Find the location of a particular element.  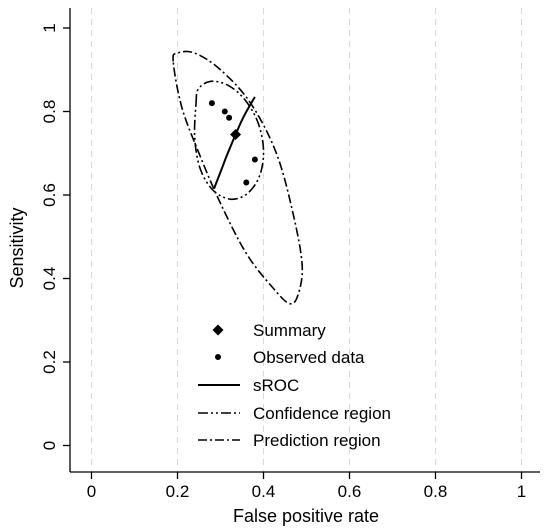

legend-summary-symbol is located at coordinates (218, 330).